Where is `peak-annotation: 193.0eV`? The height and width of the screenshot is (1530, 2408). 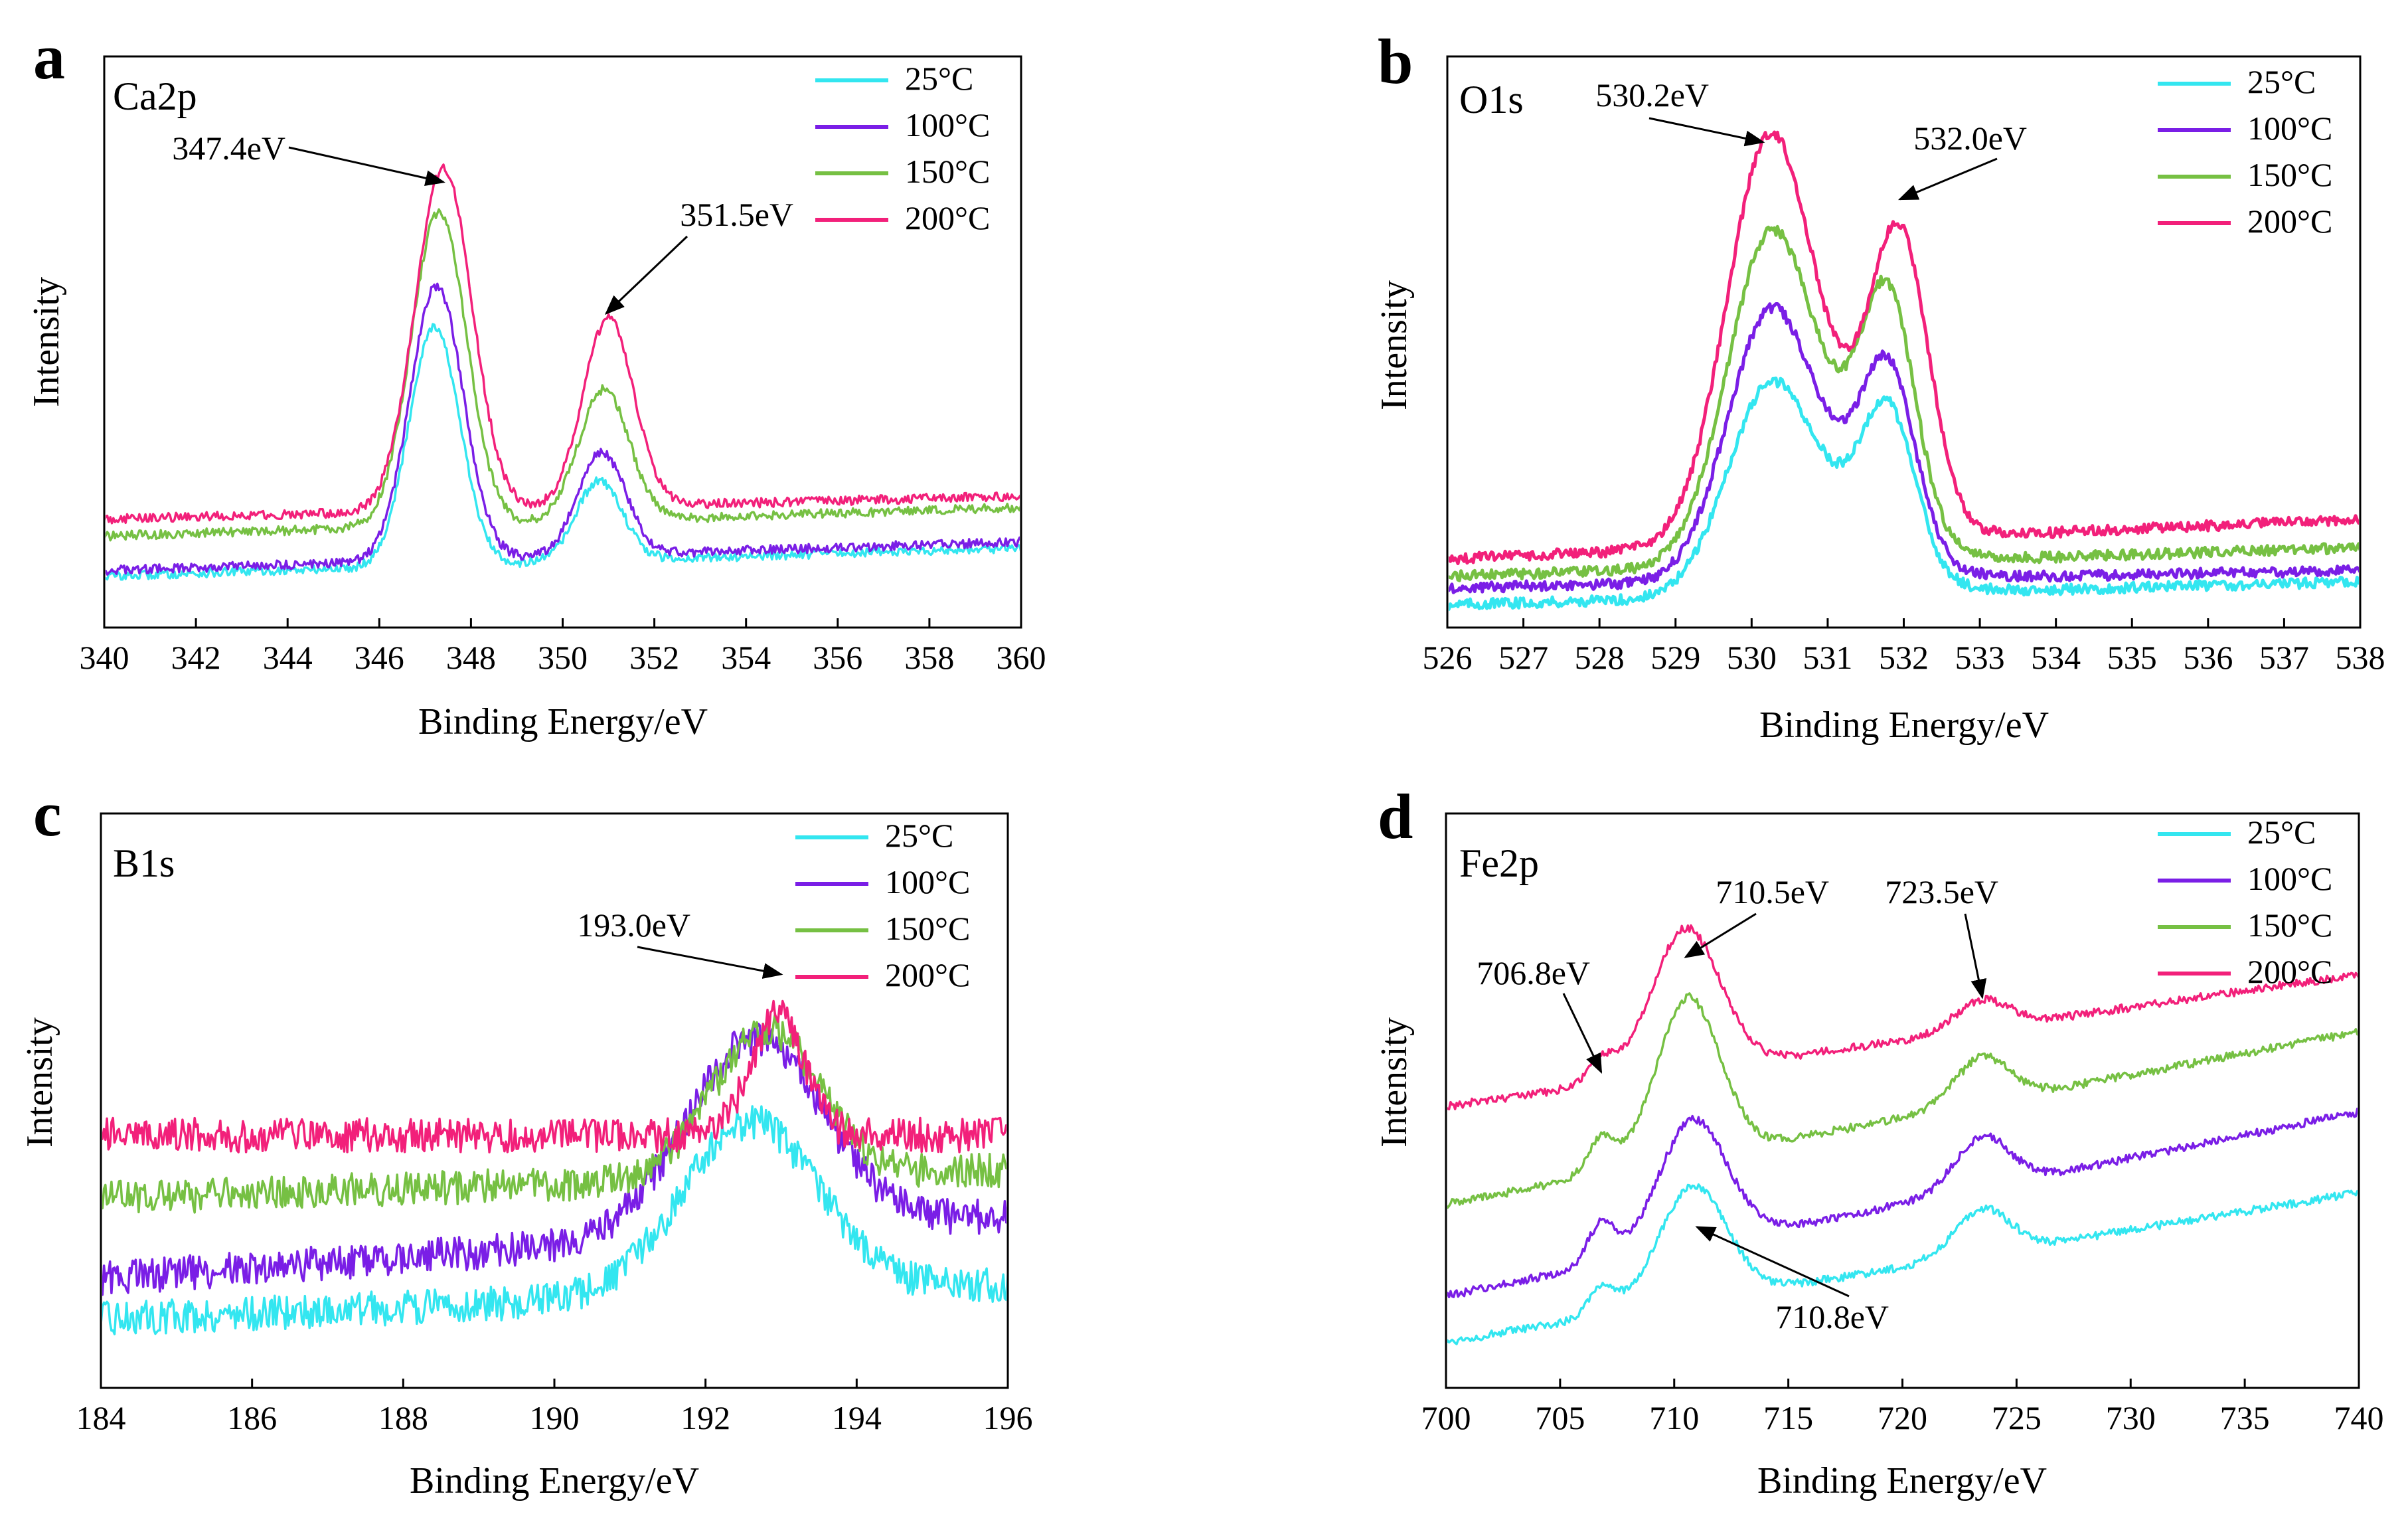 peak-annotation: 193.0eV is located at coordinates (633, 925).